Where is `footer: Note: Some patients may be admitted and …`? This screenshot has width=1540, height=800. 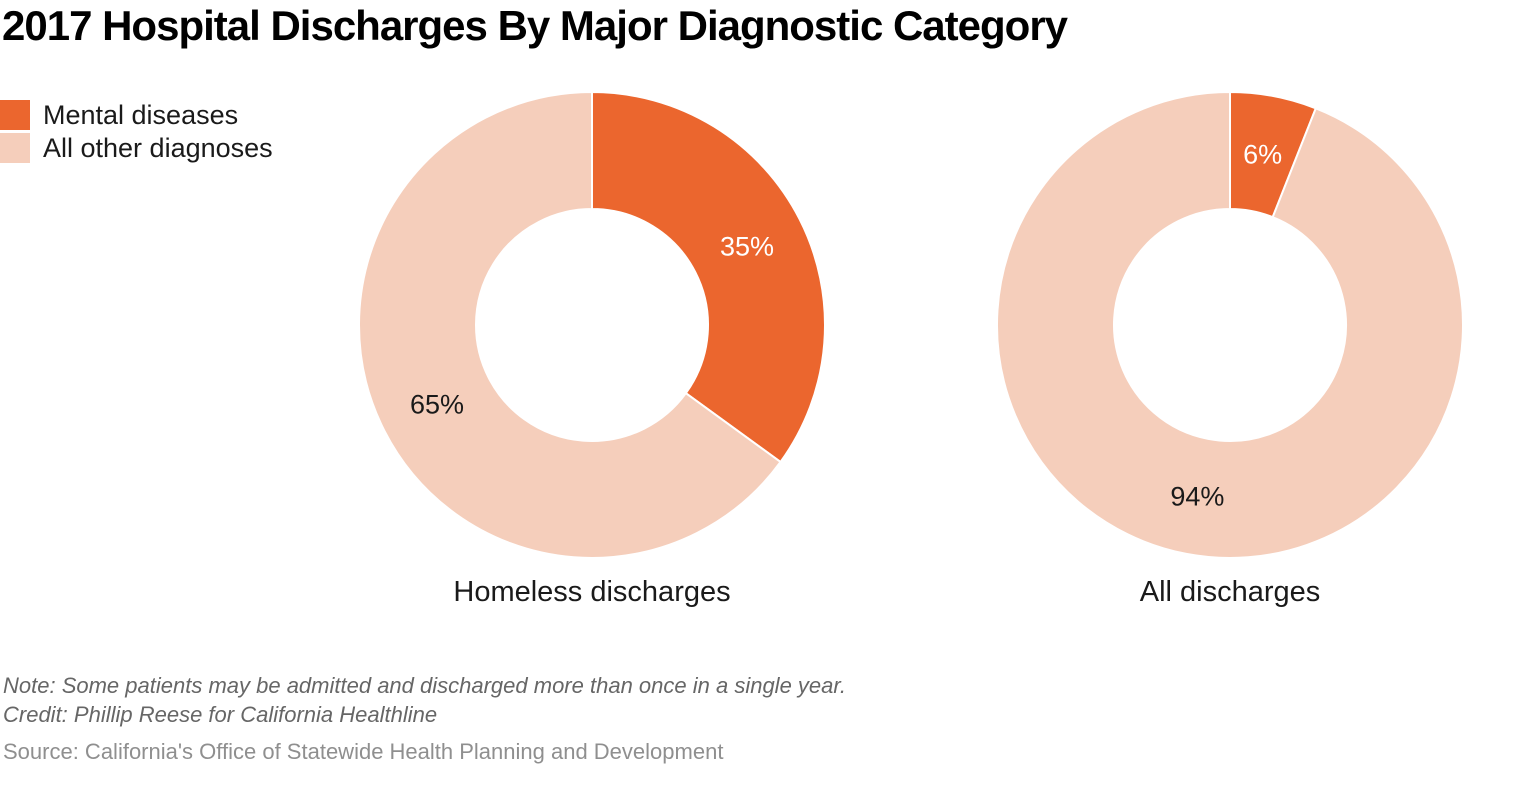
footer: Note: Some patients may be admitted and … is located at coordinates (424, 718).